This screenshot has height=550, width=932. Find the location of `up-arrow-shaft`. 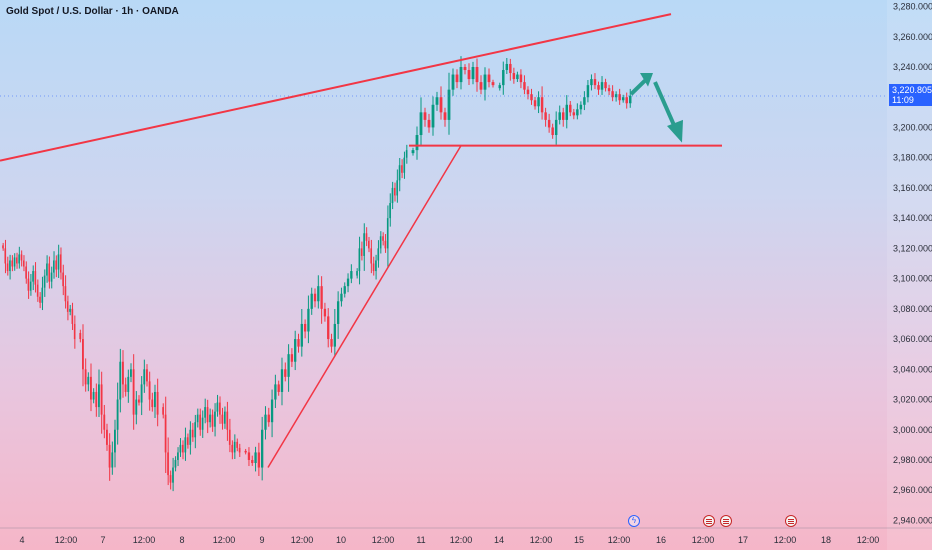

up-arrow-shaft is located at coordinates (638, 87).